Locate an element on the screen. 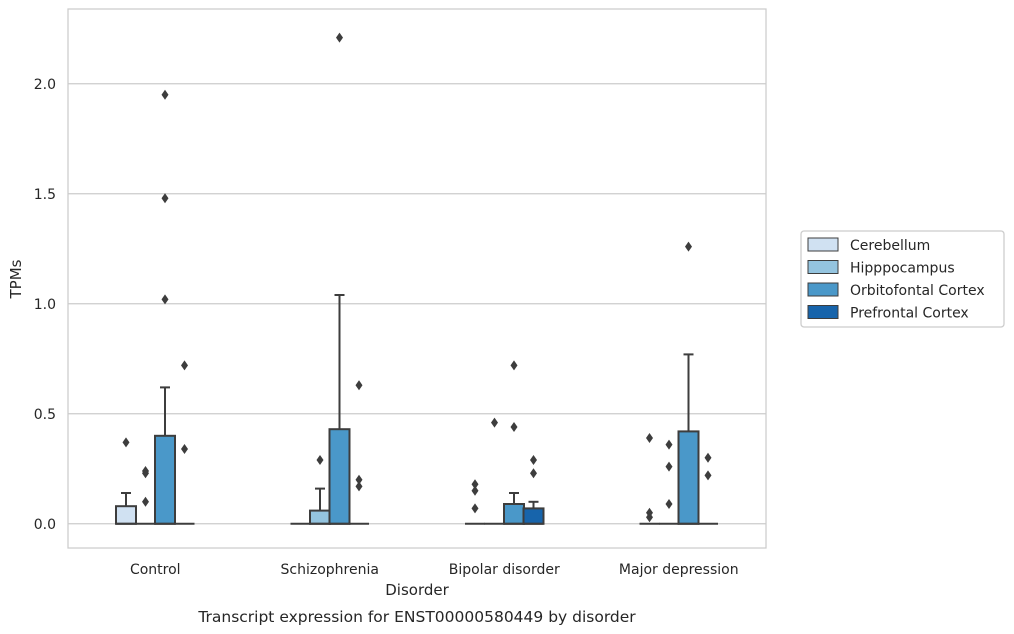 This screenshot has height=634, width=1014. x-tick-label: Major depression is located at coordinates (679, 570).